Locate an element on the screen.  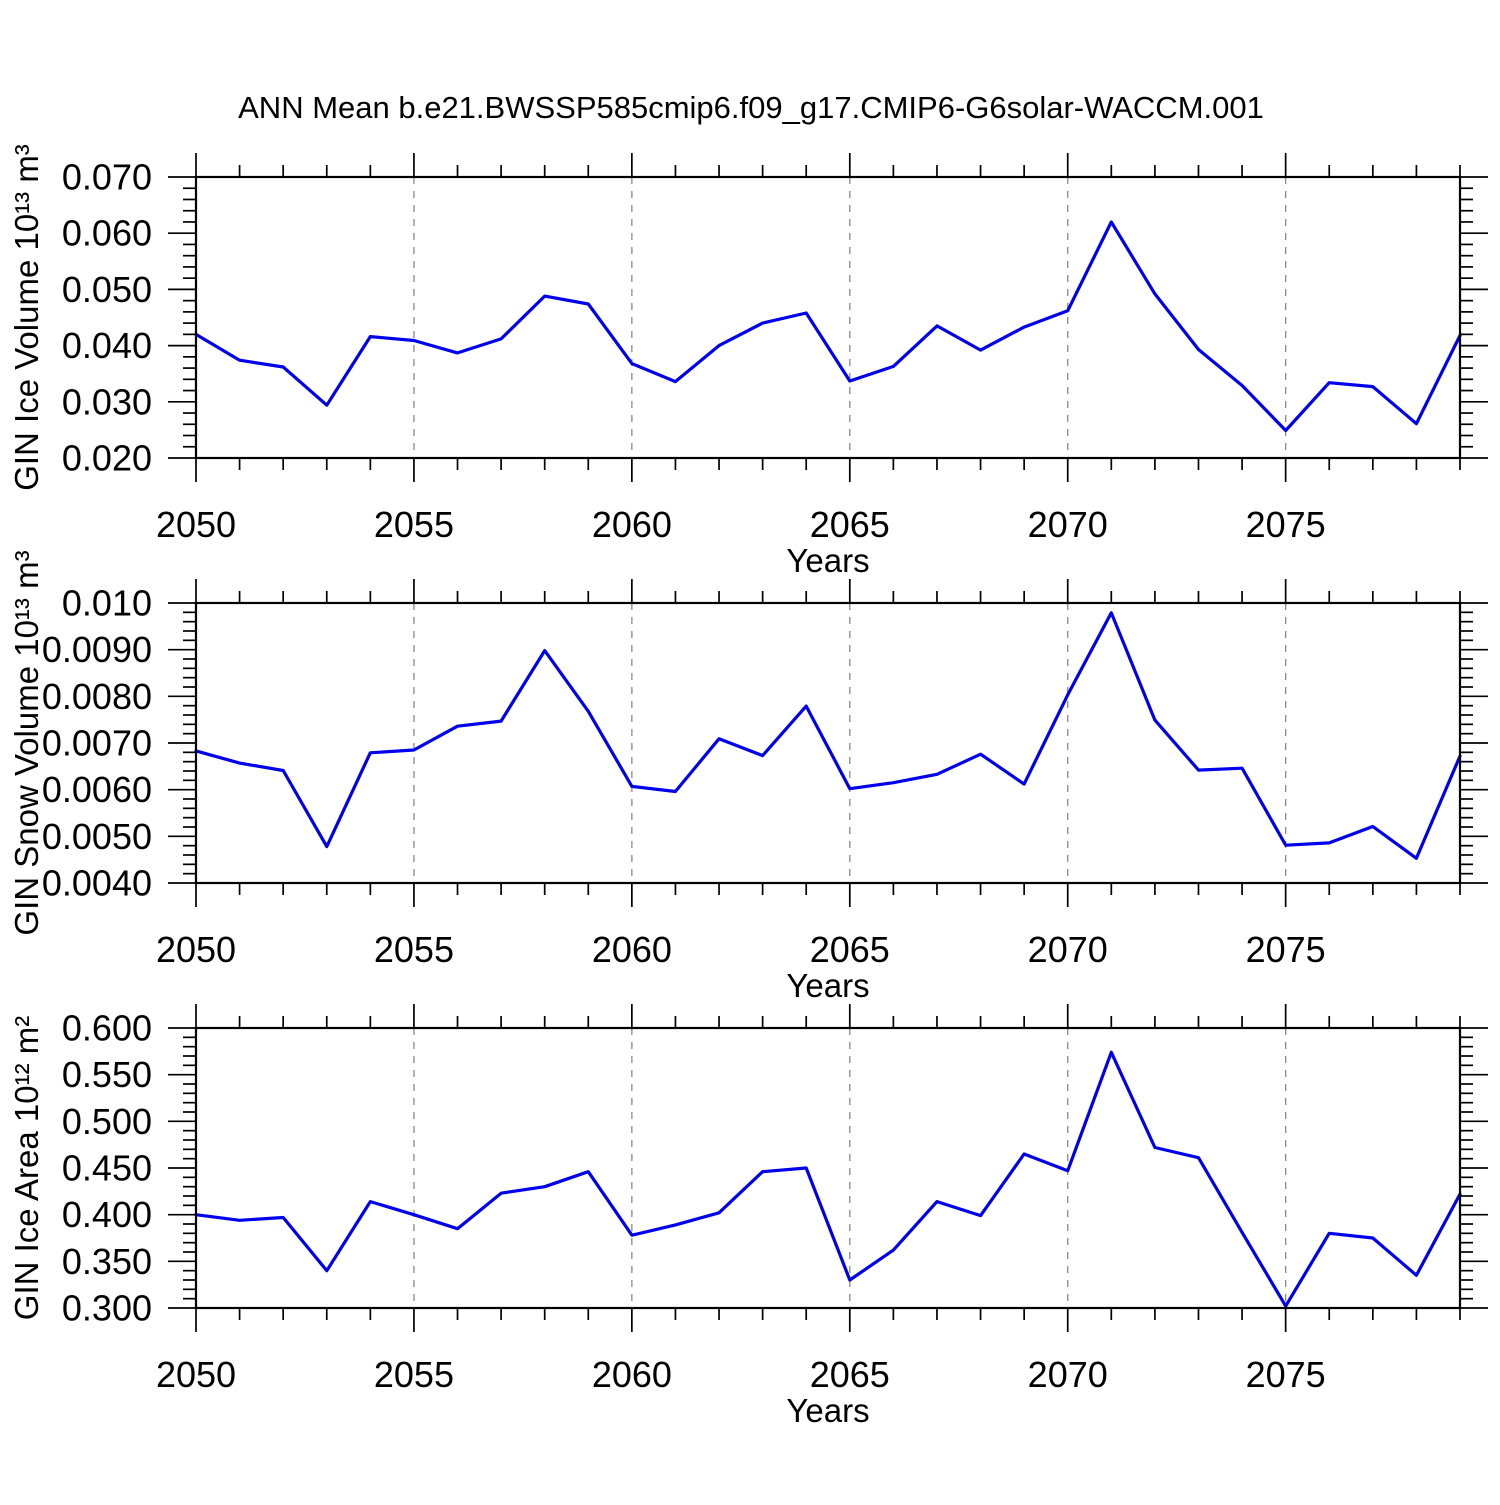
gin-ice-volume-y-tick-label: 0.020 is located at coordinates (107, 458).